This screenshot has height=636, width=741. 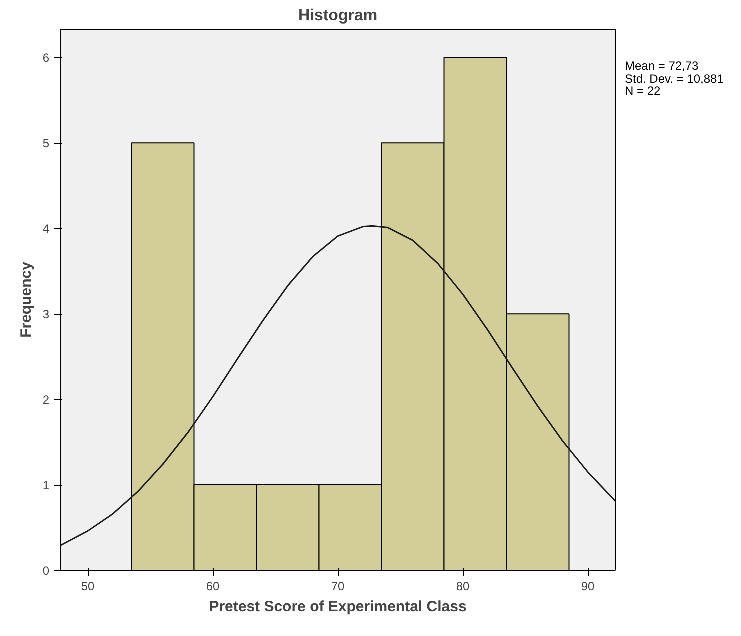 What do you see at coordinates (46, 143) in the screenshot?
I see `y-tick-label: 5` at bounding box center [46, 143].